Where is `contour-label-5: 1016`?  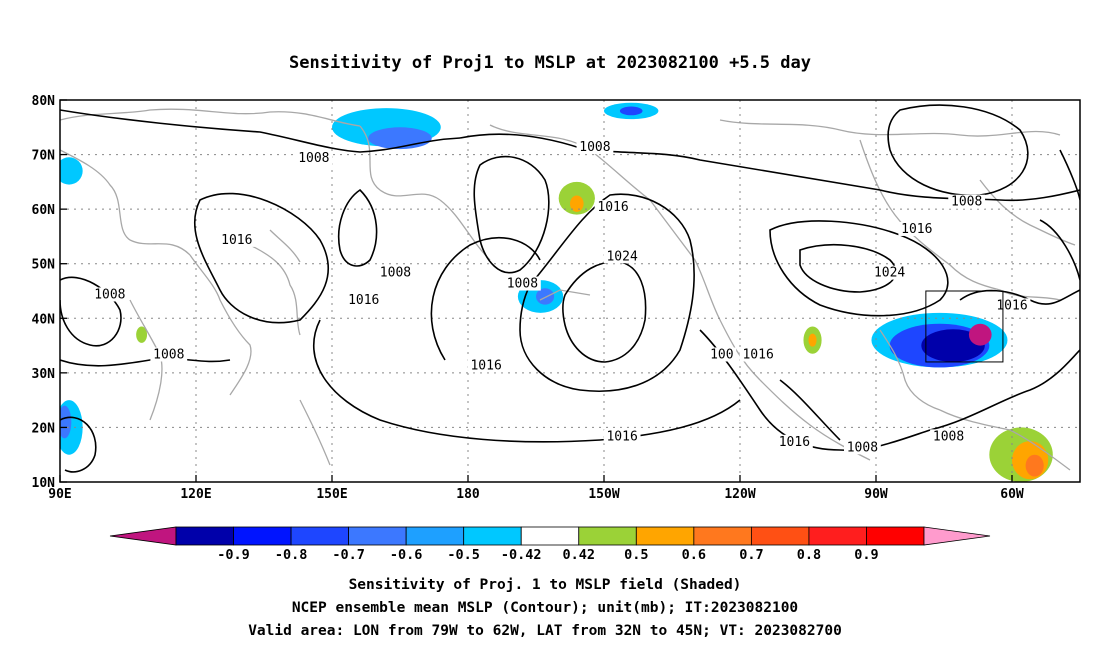
contour-label-5: 1016 is located at coordinates (236, 240).